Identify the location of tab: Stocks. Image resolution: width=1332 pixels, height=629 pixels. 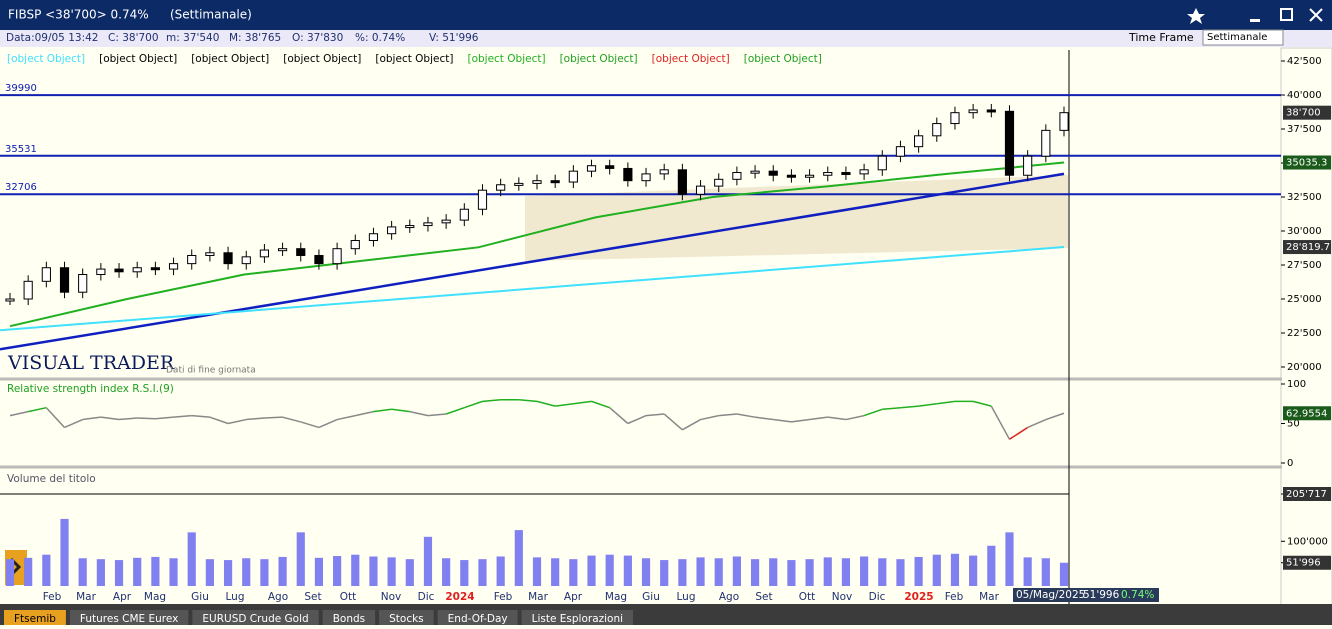
(406, 617).